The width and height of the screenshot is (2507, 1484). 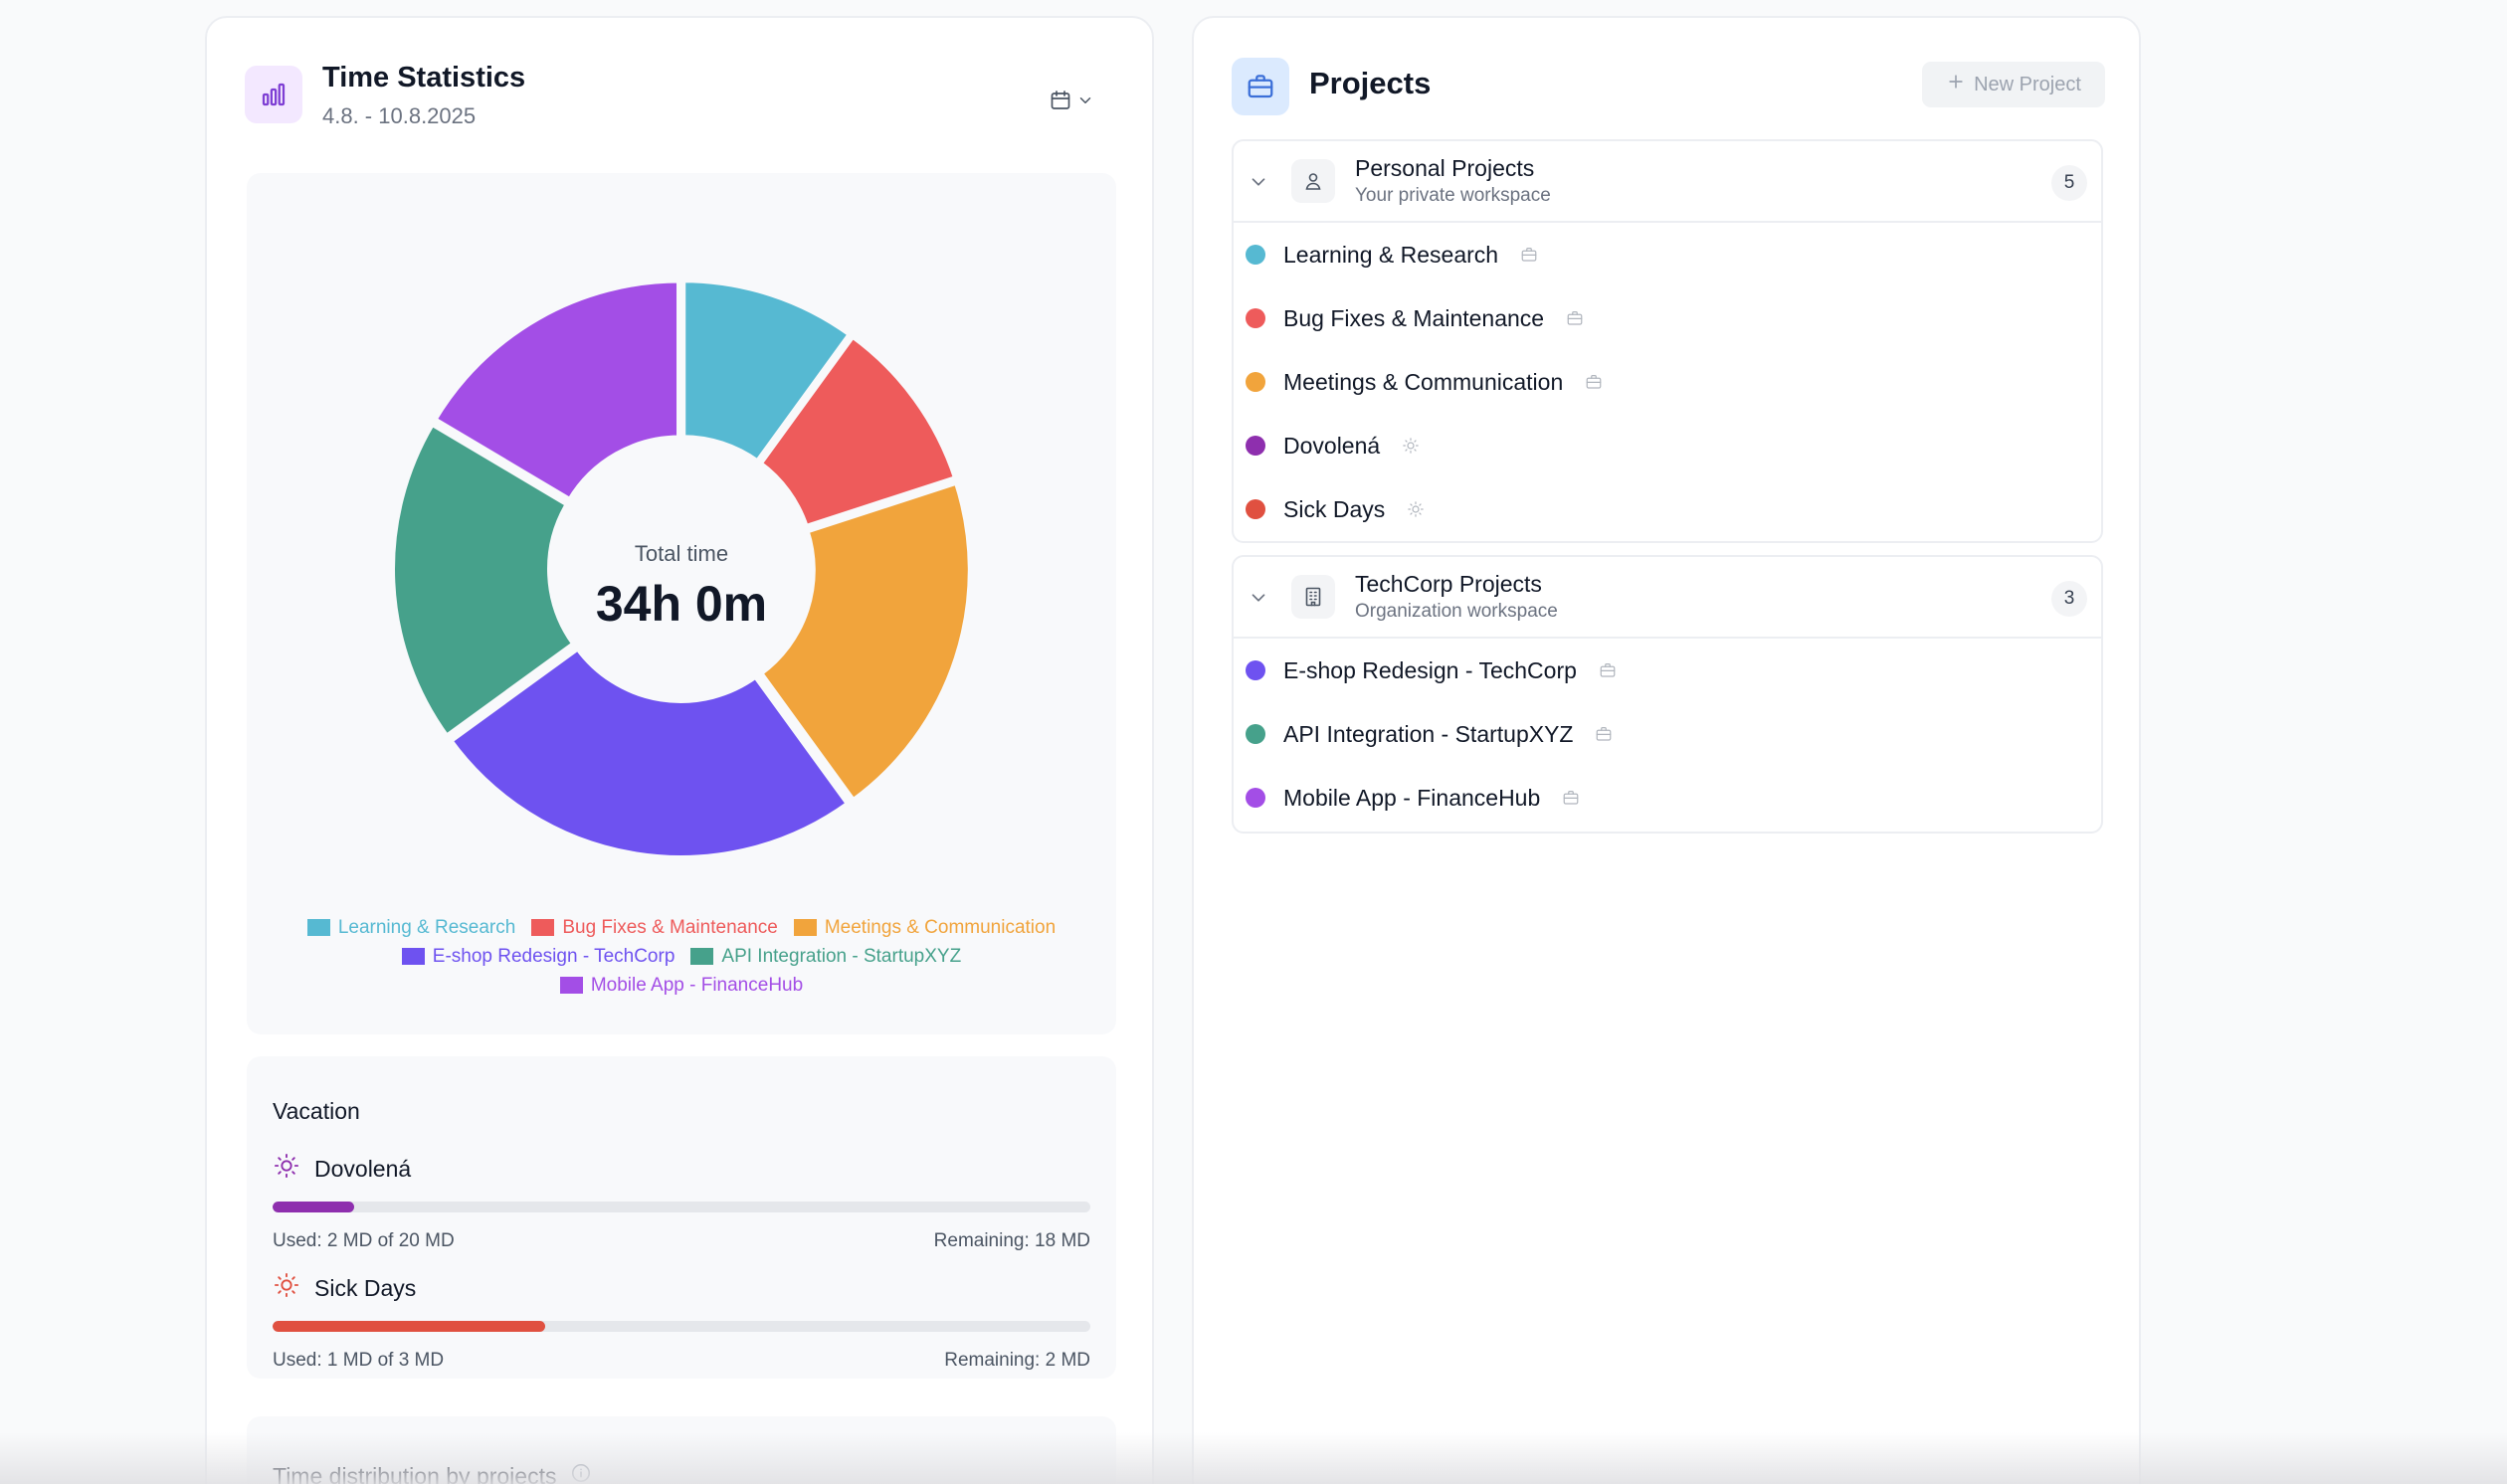 What do you see at coordinates (2069, 183) in the screenshot?
I see `project-count-badge: 5` at bounding box center [2069, 183].